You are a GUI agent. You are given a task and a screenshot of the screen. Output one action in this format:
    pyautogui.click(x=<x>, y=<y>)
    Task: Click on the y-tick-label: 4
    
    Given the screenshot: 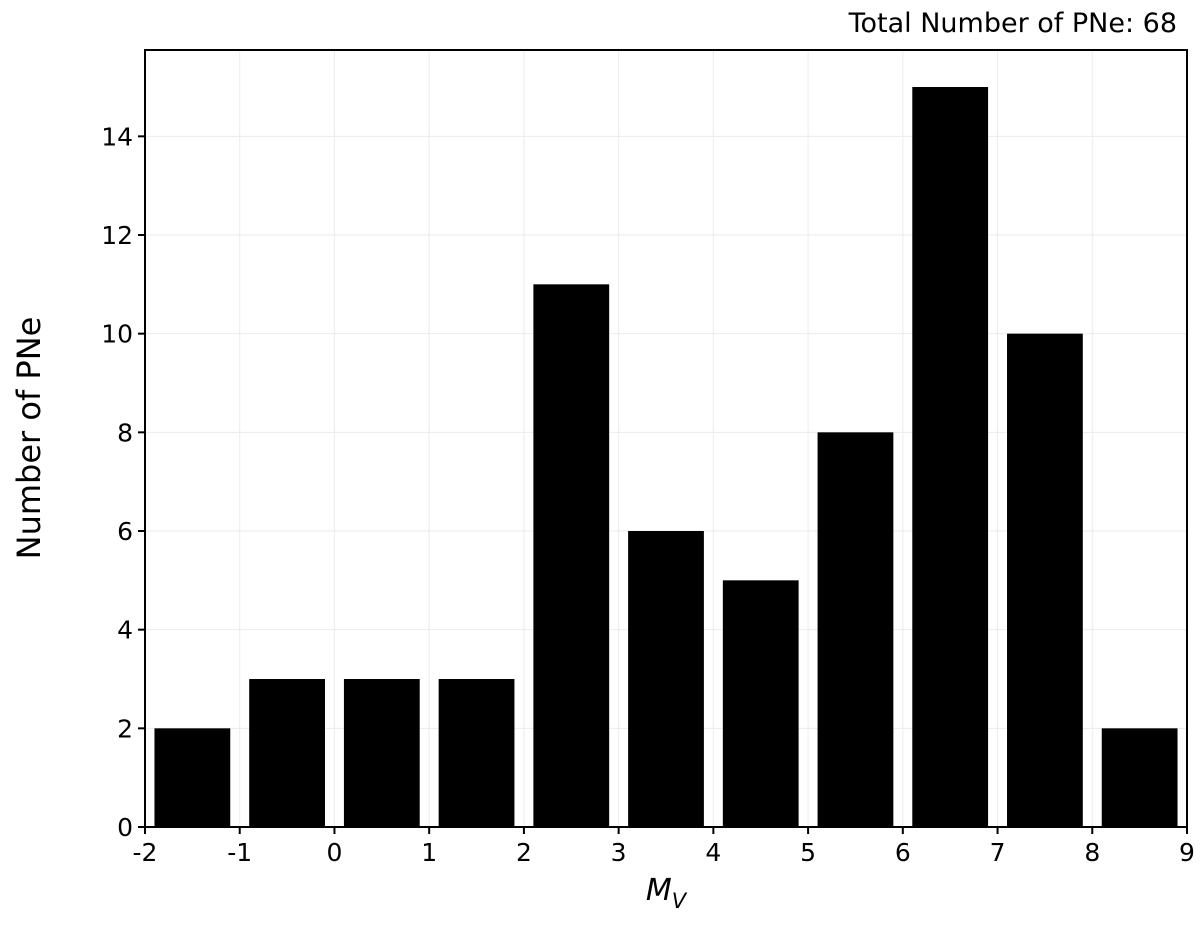 What is the action you would take?
    pyautogui.click(x=125, y=630)
    